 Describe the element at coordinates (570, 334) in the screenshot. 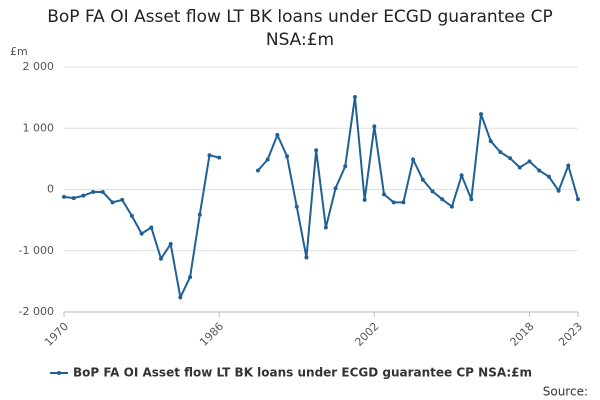

I see `x-tick-label: 2023` at that location.